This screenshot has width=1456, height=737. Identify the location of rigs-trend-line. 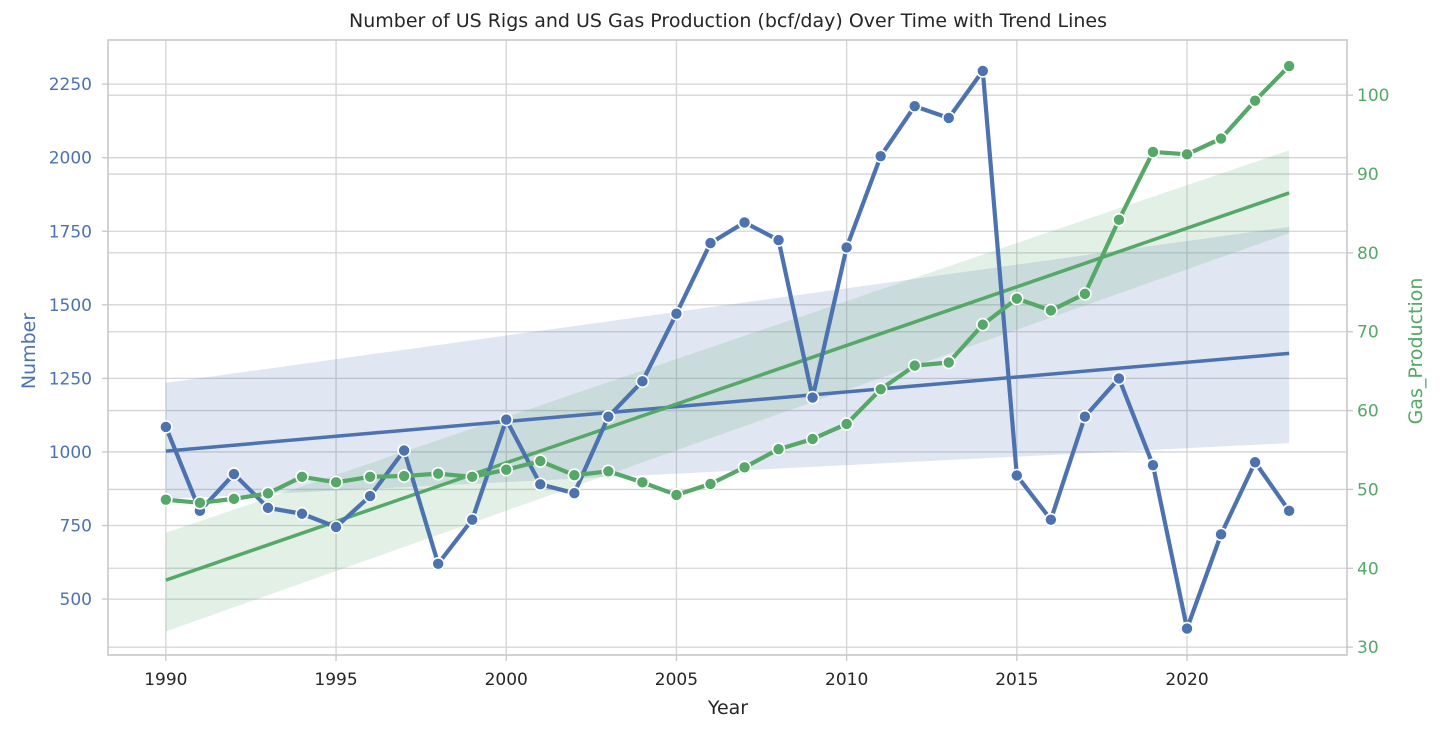
(727, 402).